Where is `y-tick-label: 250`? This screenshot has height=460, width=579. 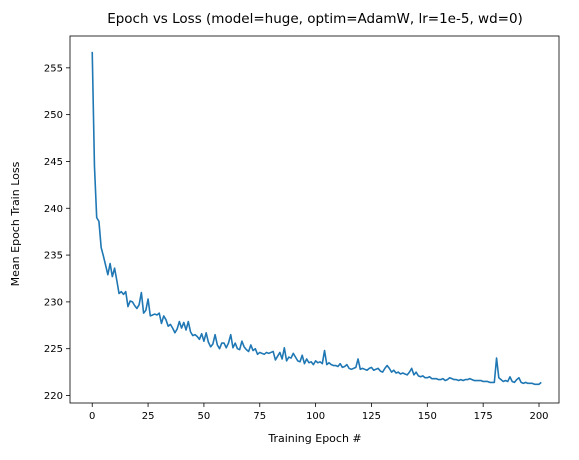
y-tick-label: 250 is located at coordinates (53, 115).